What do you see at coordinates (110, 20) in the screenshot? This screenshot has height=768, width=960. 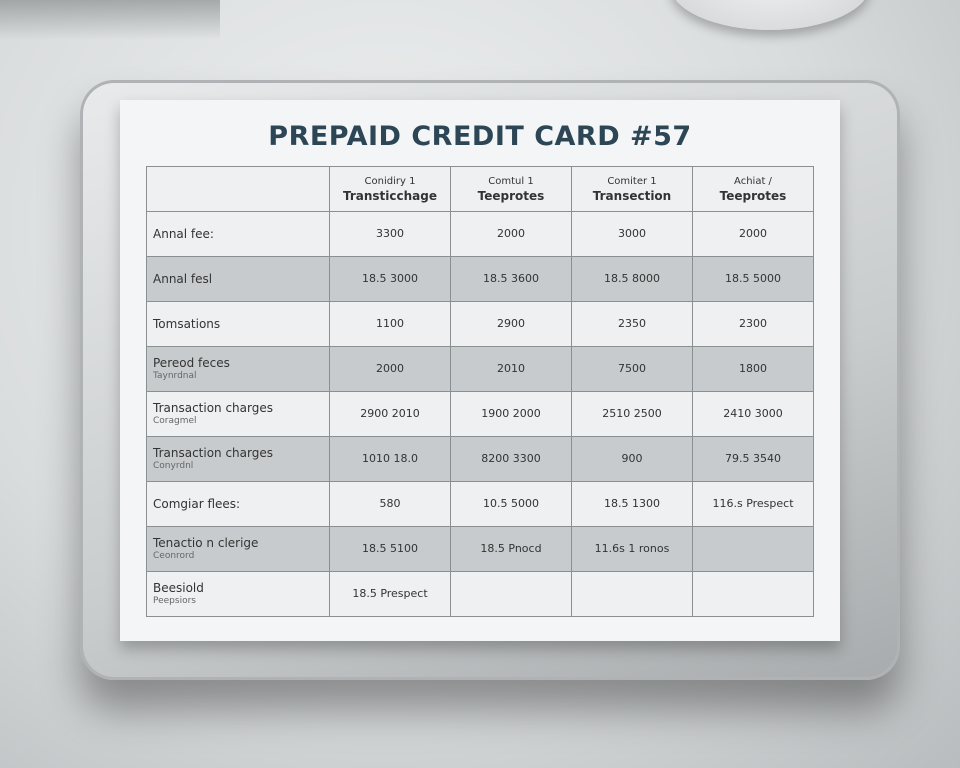 I see `background-shadow` at bounding box center [110, 20].